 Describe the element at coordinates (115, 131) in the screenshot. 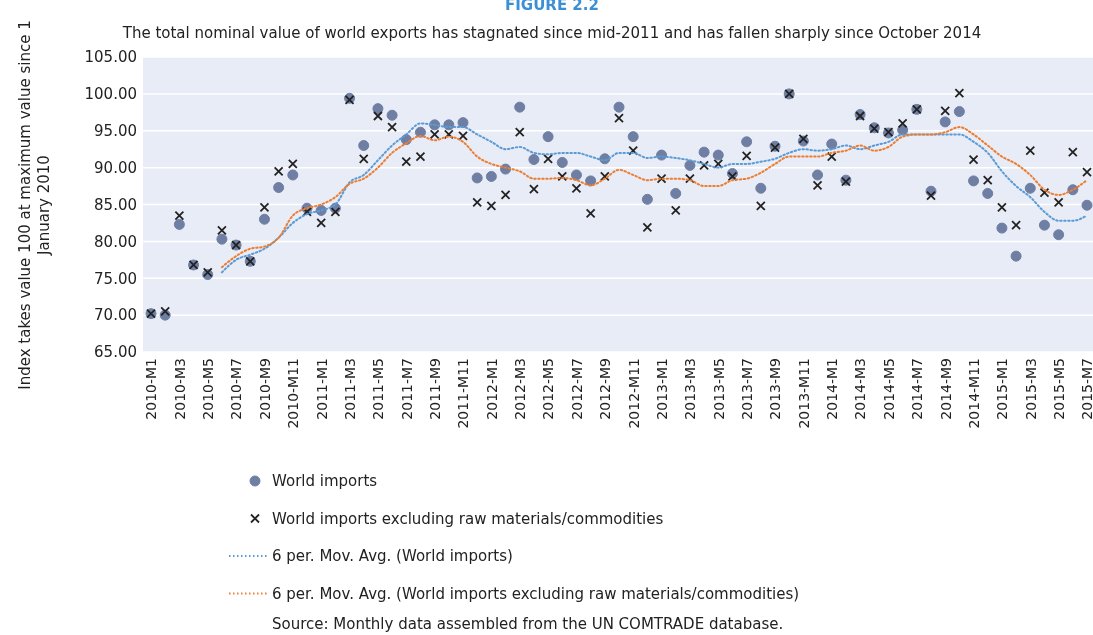

I see `y-tick-label: 95.00` at that location.